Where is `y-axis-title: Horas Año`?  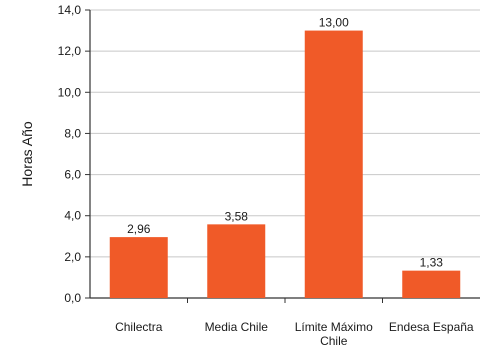
y-axis-title: Horas Año is located at coordinates (27, 154).